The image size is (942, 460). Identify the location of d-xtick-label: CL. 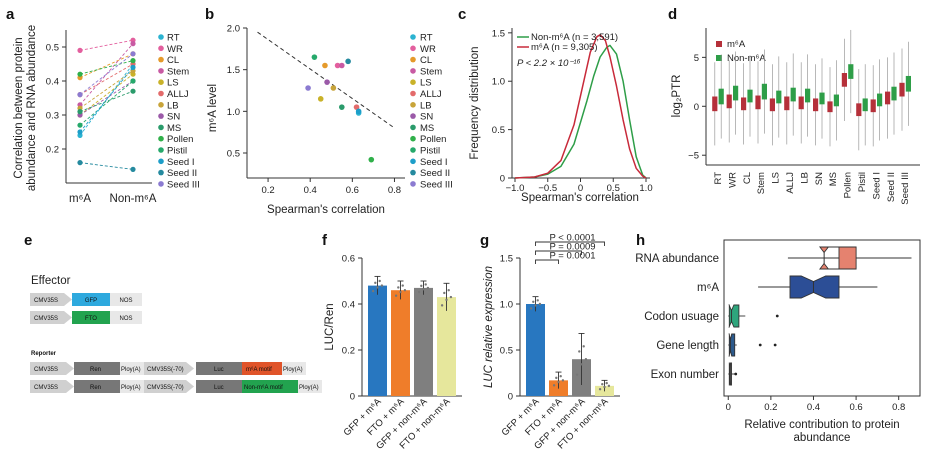
(747, 178).